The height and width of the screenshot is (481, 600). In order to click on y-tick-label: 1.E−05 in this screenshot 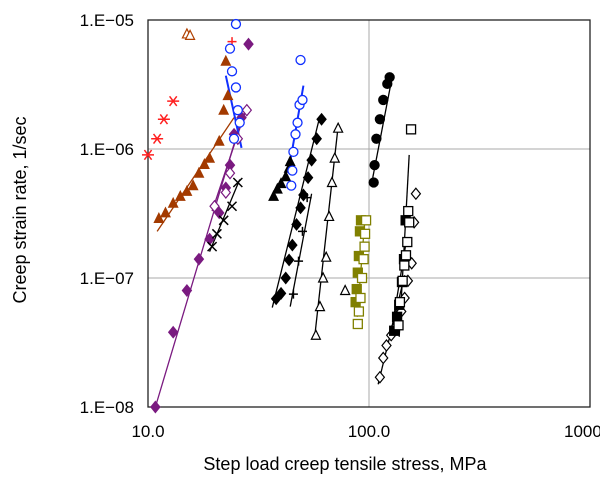, I will do `click(107, 20)`.